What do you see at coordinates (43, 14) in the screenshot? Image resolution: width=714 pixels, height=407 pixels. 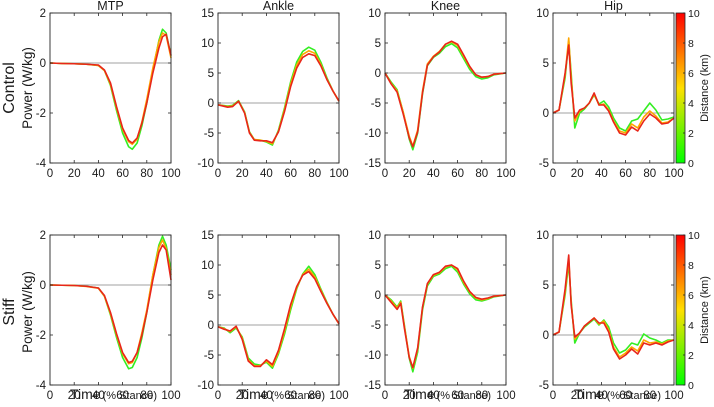 I see `y-tick-label: 2` at bounding box center [43, 14].